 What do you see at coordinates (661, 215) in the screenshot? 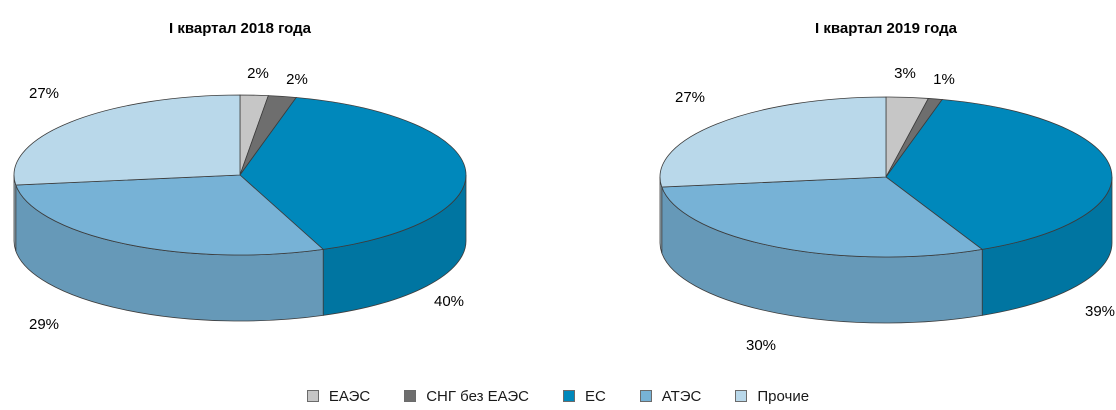
I see `pie-side-2019-other` at bounding box center [661, 215].